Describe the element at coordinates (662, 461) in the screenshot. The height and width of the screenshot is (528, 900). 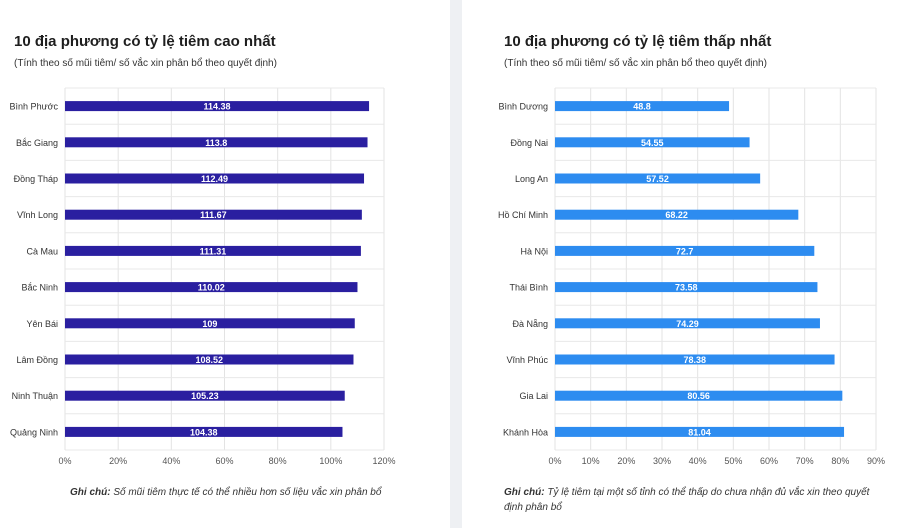
I see `x-tick-label: 30%` at that location.